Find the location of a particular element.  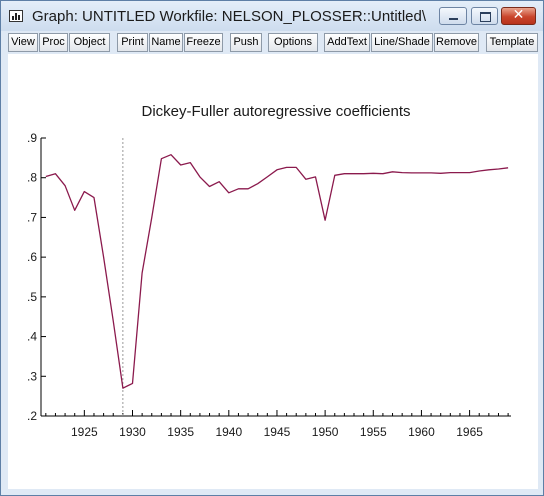

maximize-button is located at coordinates (484, 16).